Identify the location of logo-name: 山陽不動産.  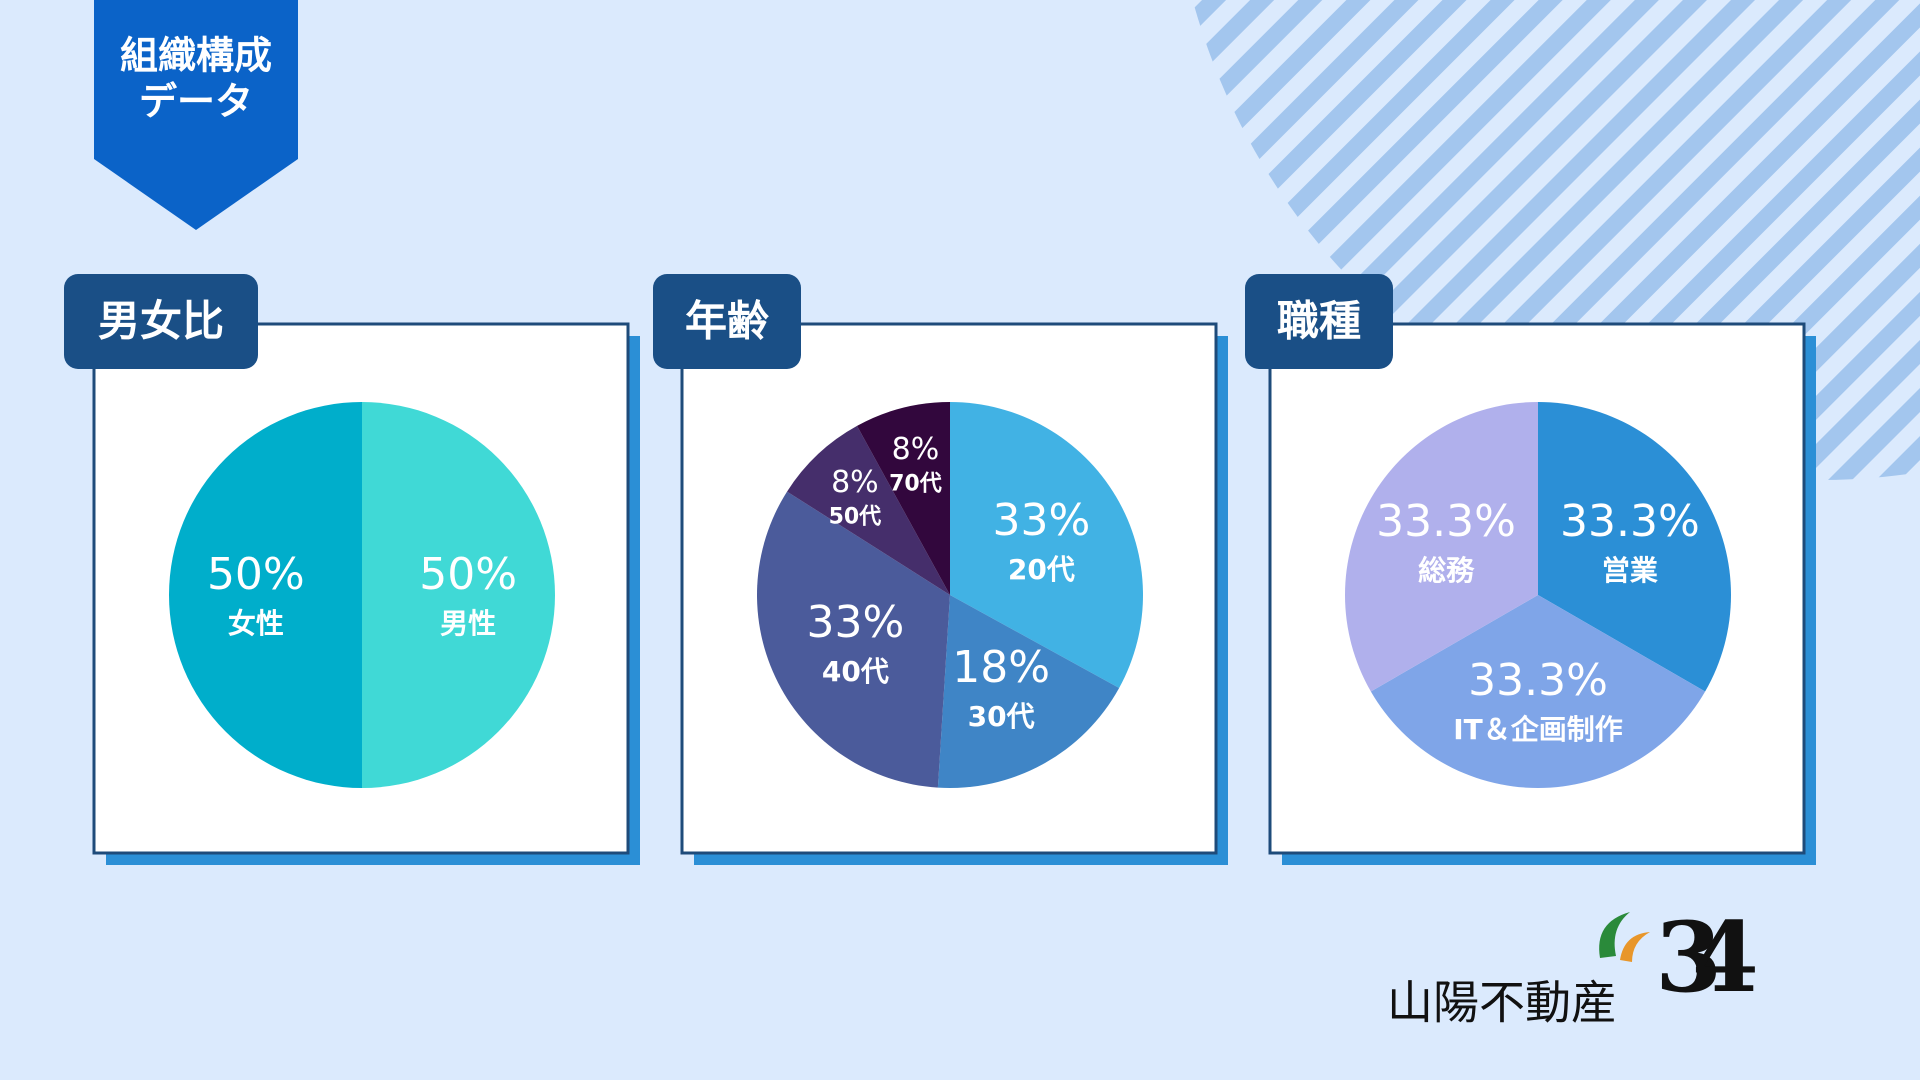
(1502, 1003).